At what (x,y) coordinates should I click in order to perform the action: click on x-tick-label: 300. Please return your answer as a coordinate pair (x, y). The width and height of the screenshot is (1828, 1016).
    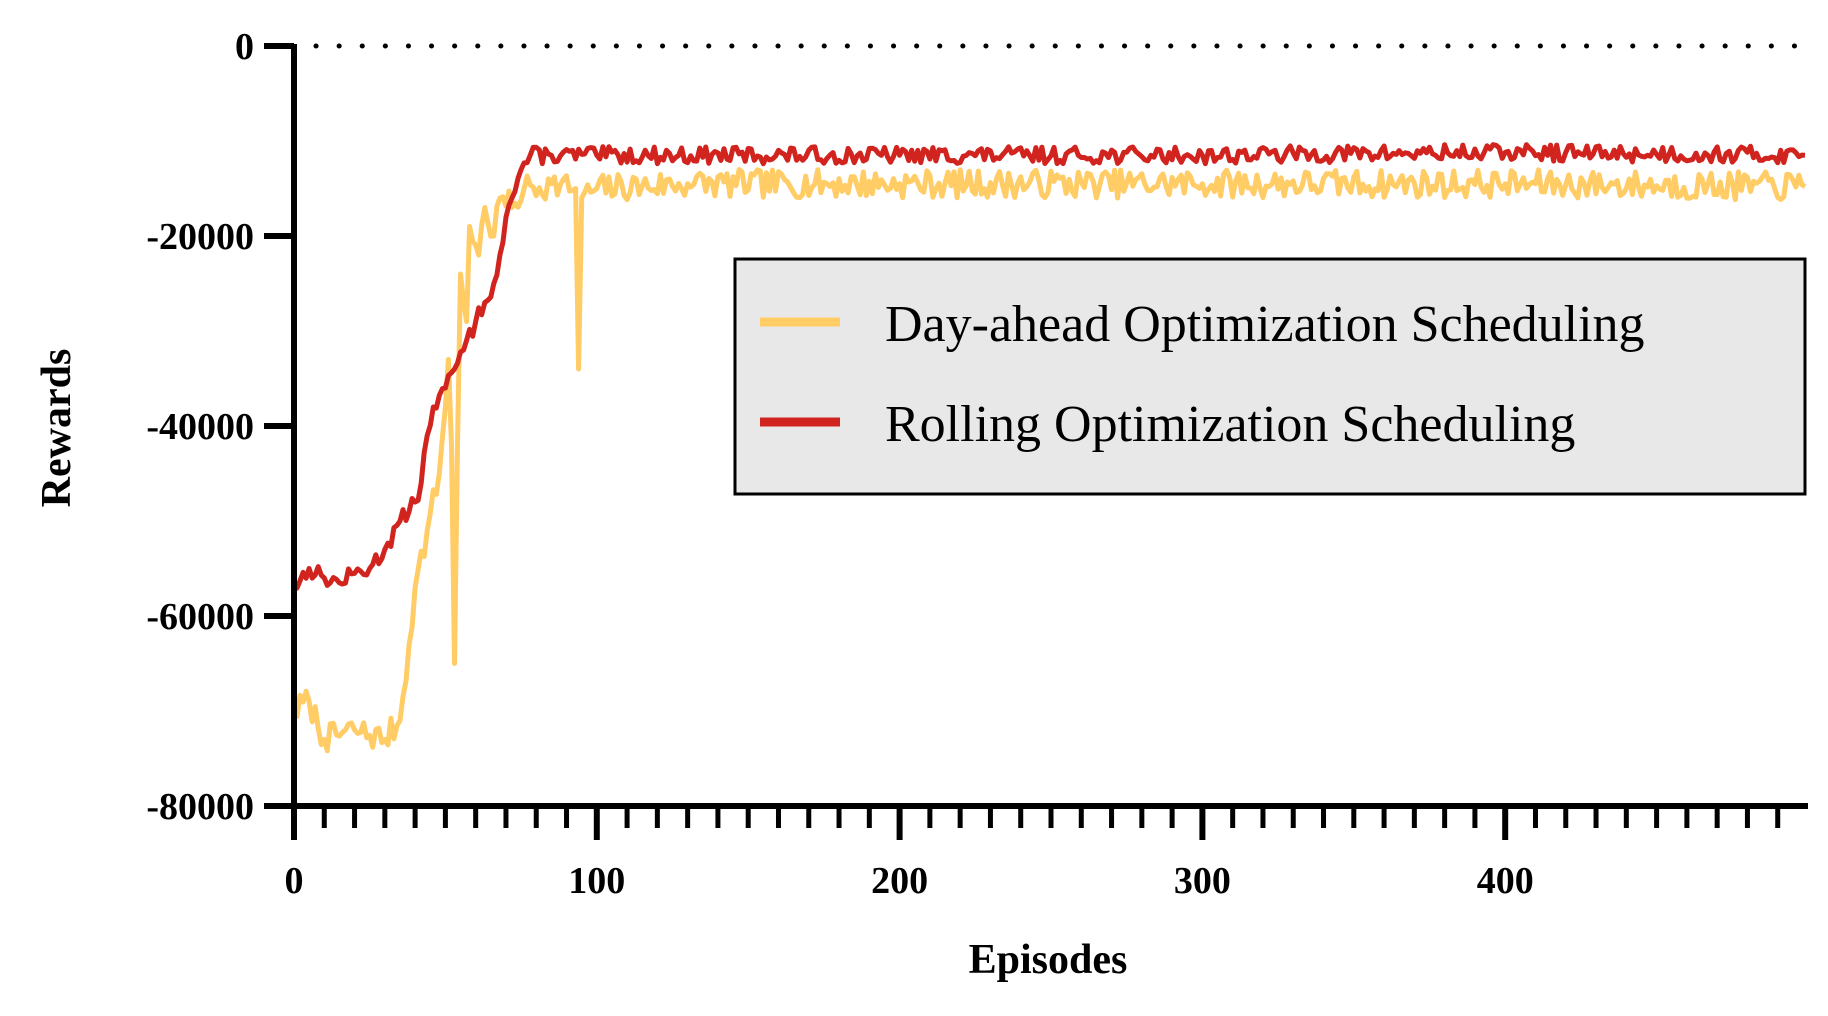
    Looking at the image, I should click on (1202, 881).